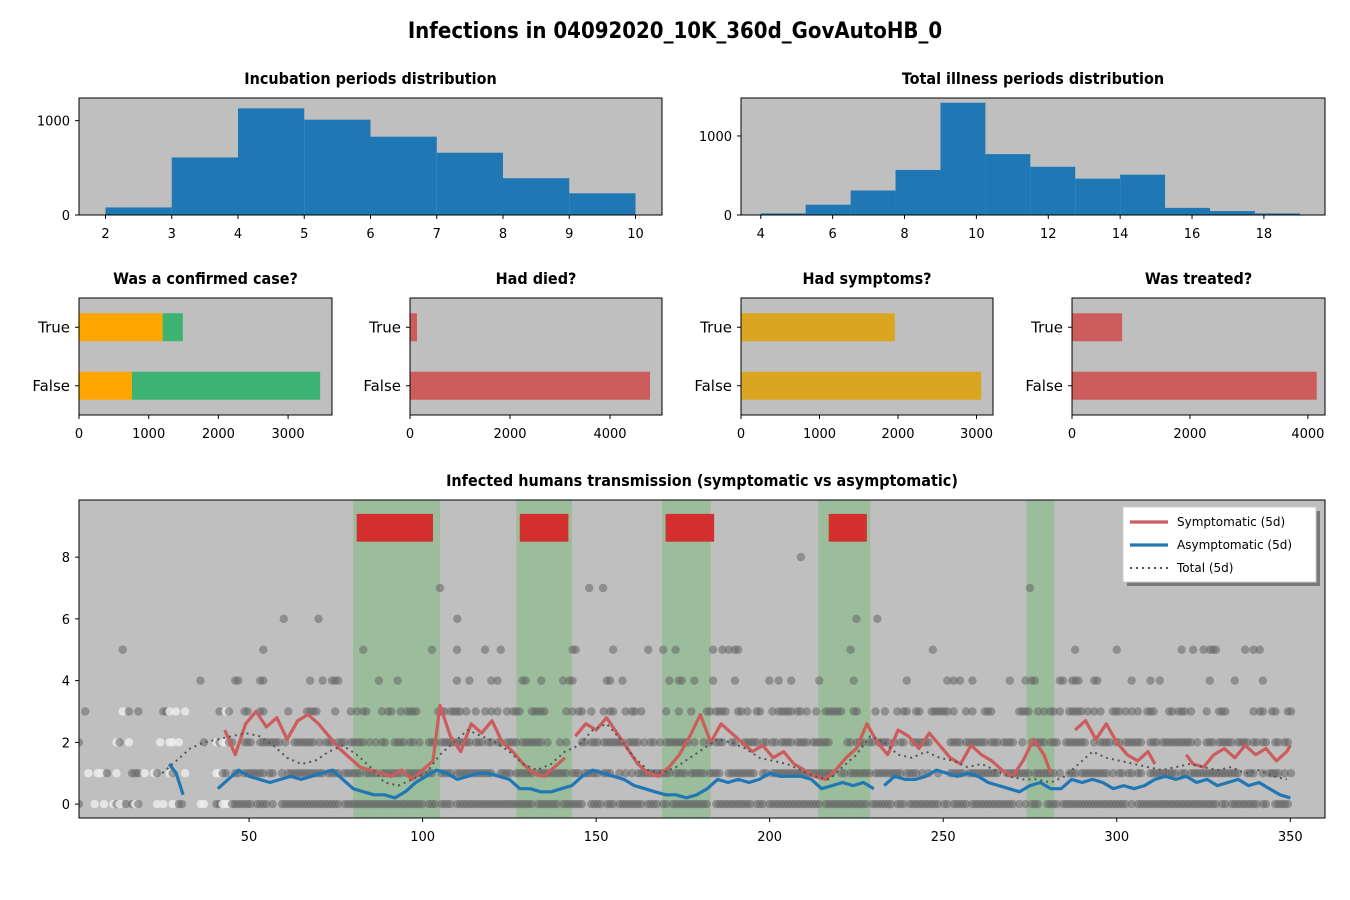 The height and width of the screenshot is (900, 1350). I want to click on illness-xtick-label: 12, so click(1048, 234).